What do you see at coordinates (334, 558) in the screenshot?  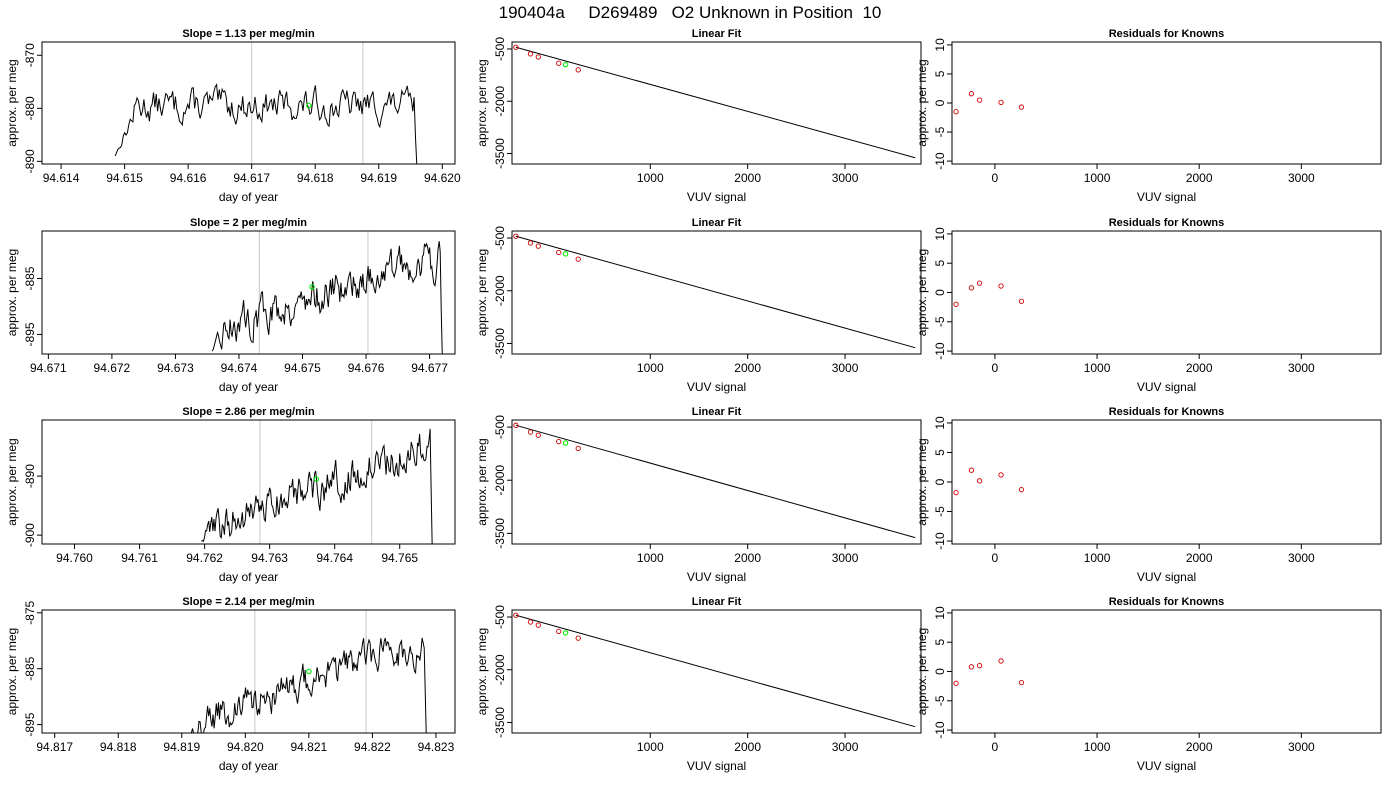 I see `x-tick-label: 94.764` at bounding box center [334, 558].